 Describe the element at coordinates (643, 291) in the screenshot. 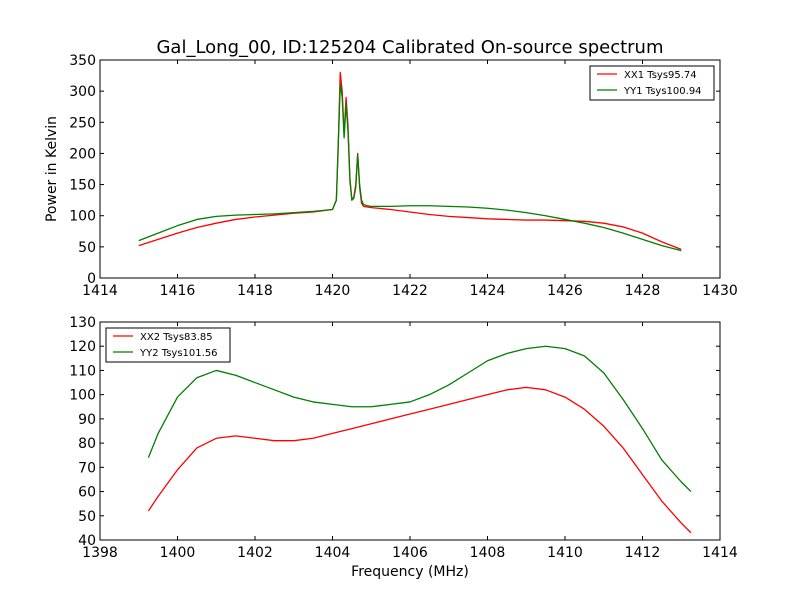

I see `top-x-tick-label: 1428` at that location.